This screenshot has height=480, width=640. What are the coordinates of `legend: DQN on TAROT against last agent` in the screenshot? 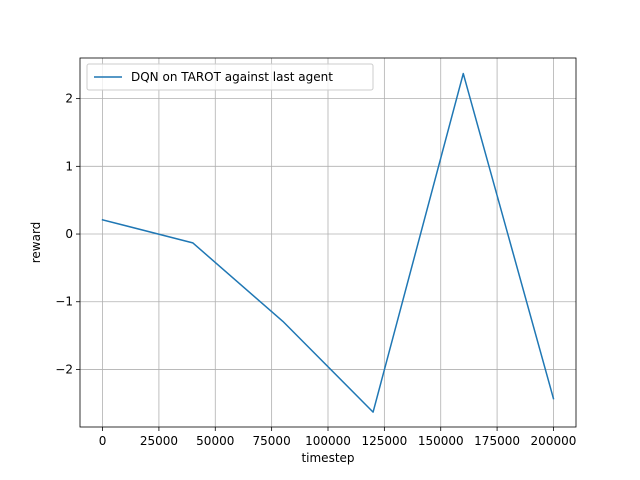 It's located at (230, 77).